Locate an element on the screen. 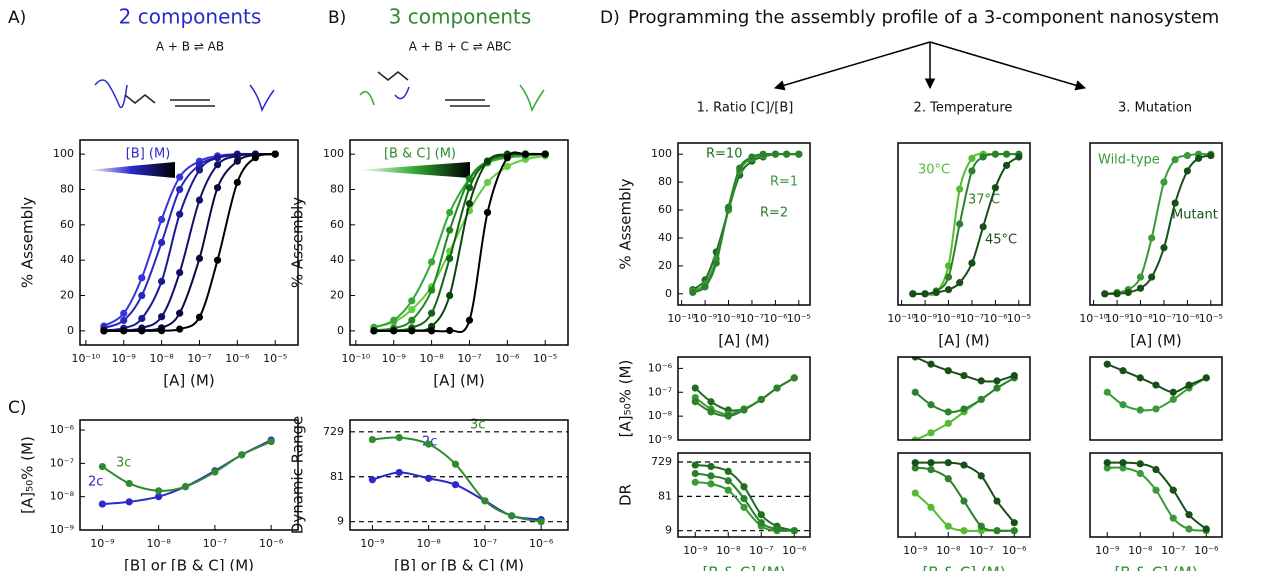 This screenshot has height=571, width=1263. y-tick-label: 40 is located at coordinates (337, 259).